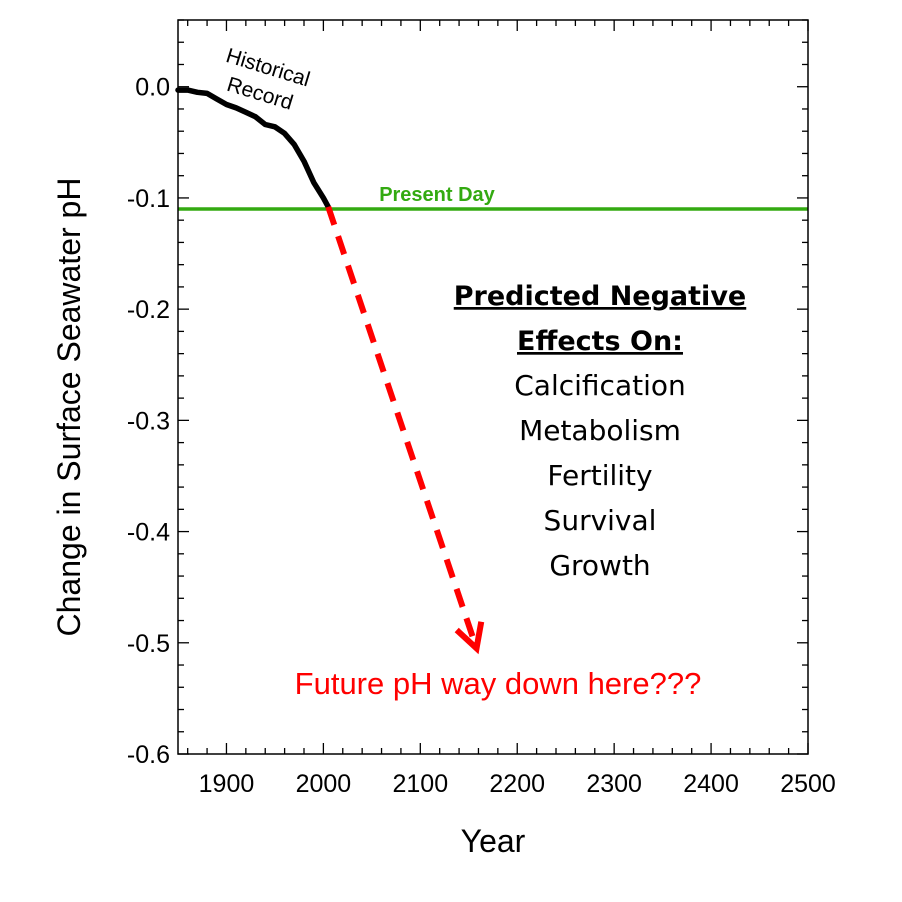 This screenshot has height=902, width=902. I want to click on effect-item-fertility: Fertility, so click(599, 475).